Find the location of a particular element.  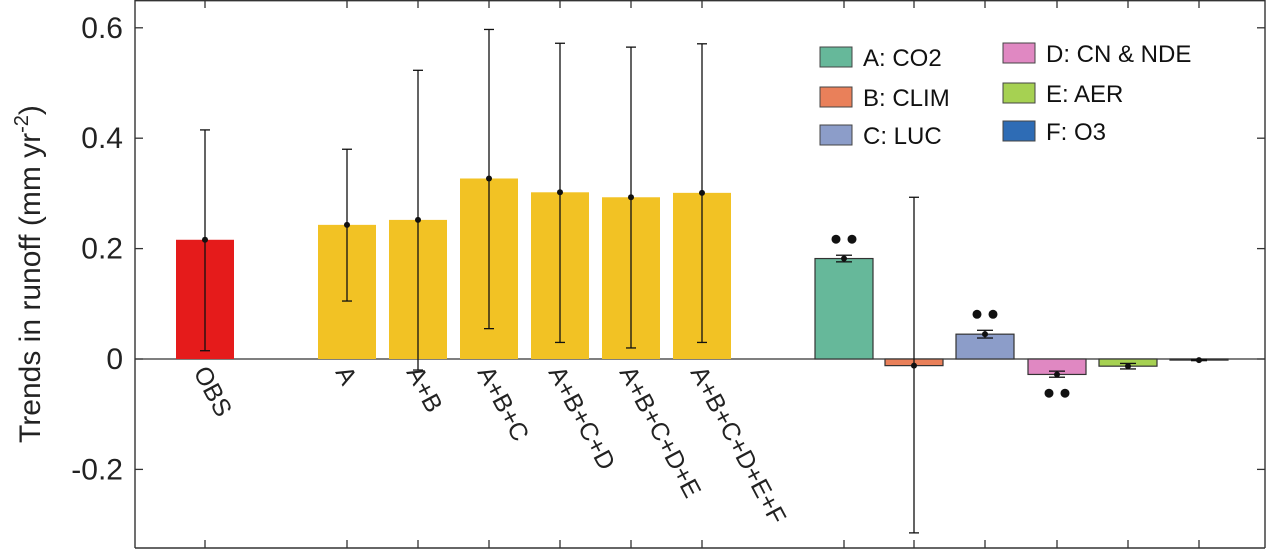

legend-label-cn_nde: D: CN & NDE is located at coordinates (1118, 54).